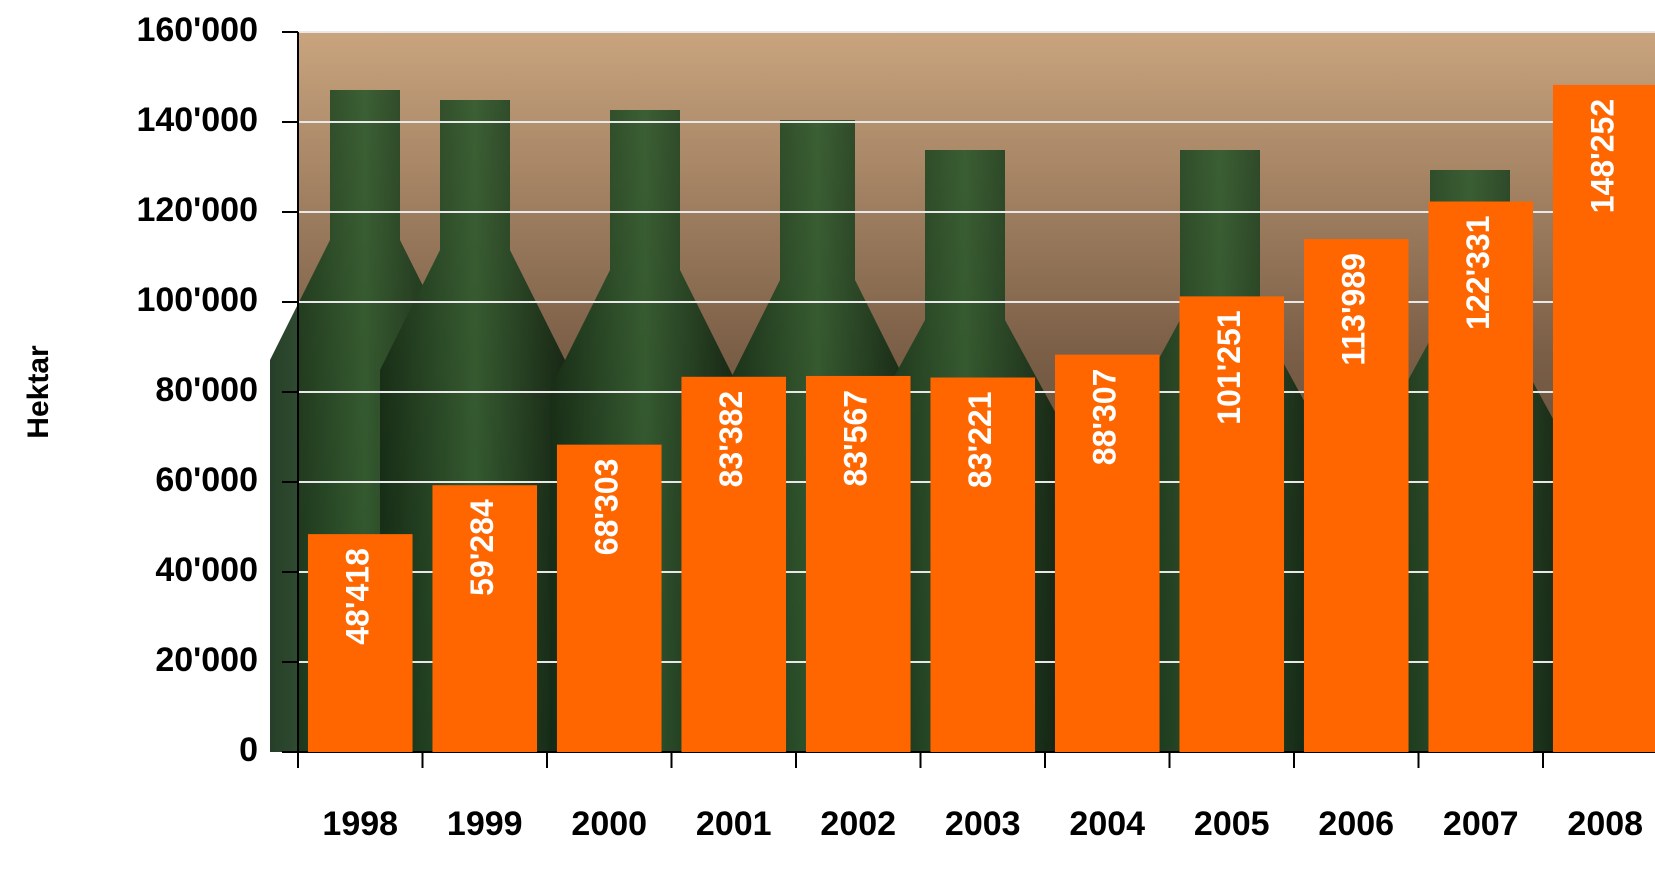 This screenshot has width=1655, height=888. Describe the element at coordinates (197, 210) in the screenshot. I see `y-tick-label: 120'000` at that location.